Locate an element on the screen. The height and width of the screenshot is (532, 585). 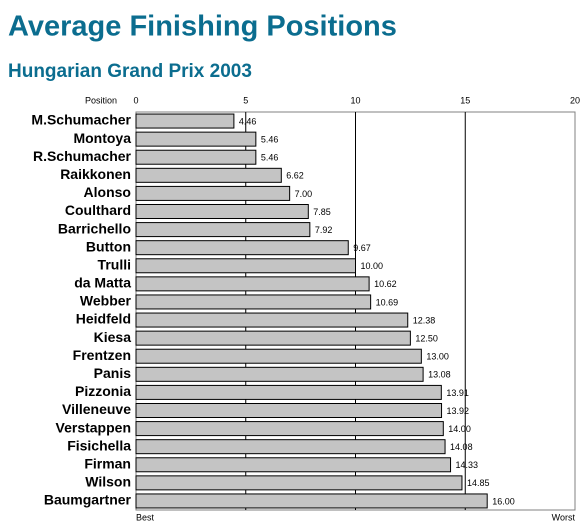
y-tick-label: R.Schumacher is located at coordinates (82, 156).